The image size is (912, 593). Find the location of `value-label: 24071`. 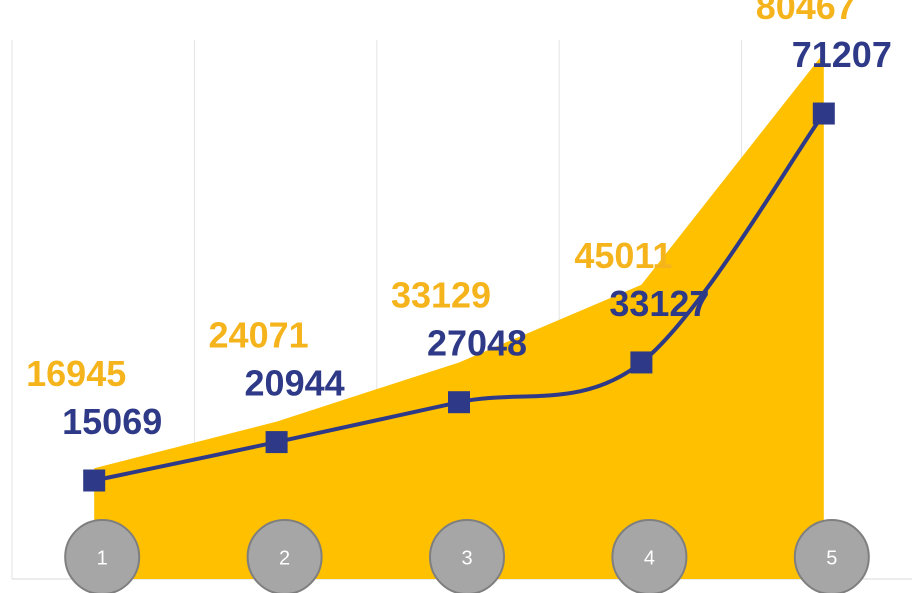

value-label: 24071 is located at coordinates (259, 335).